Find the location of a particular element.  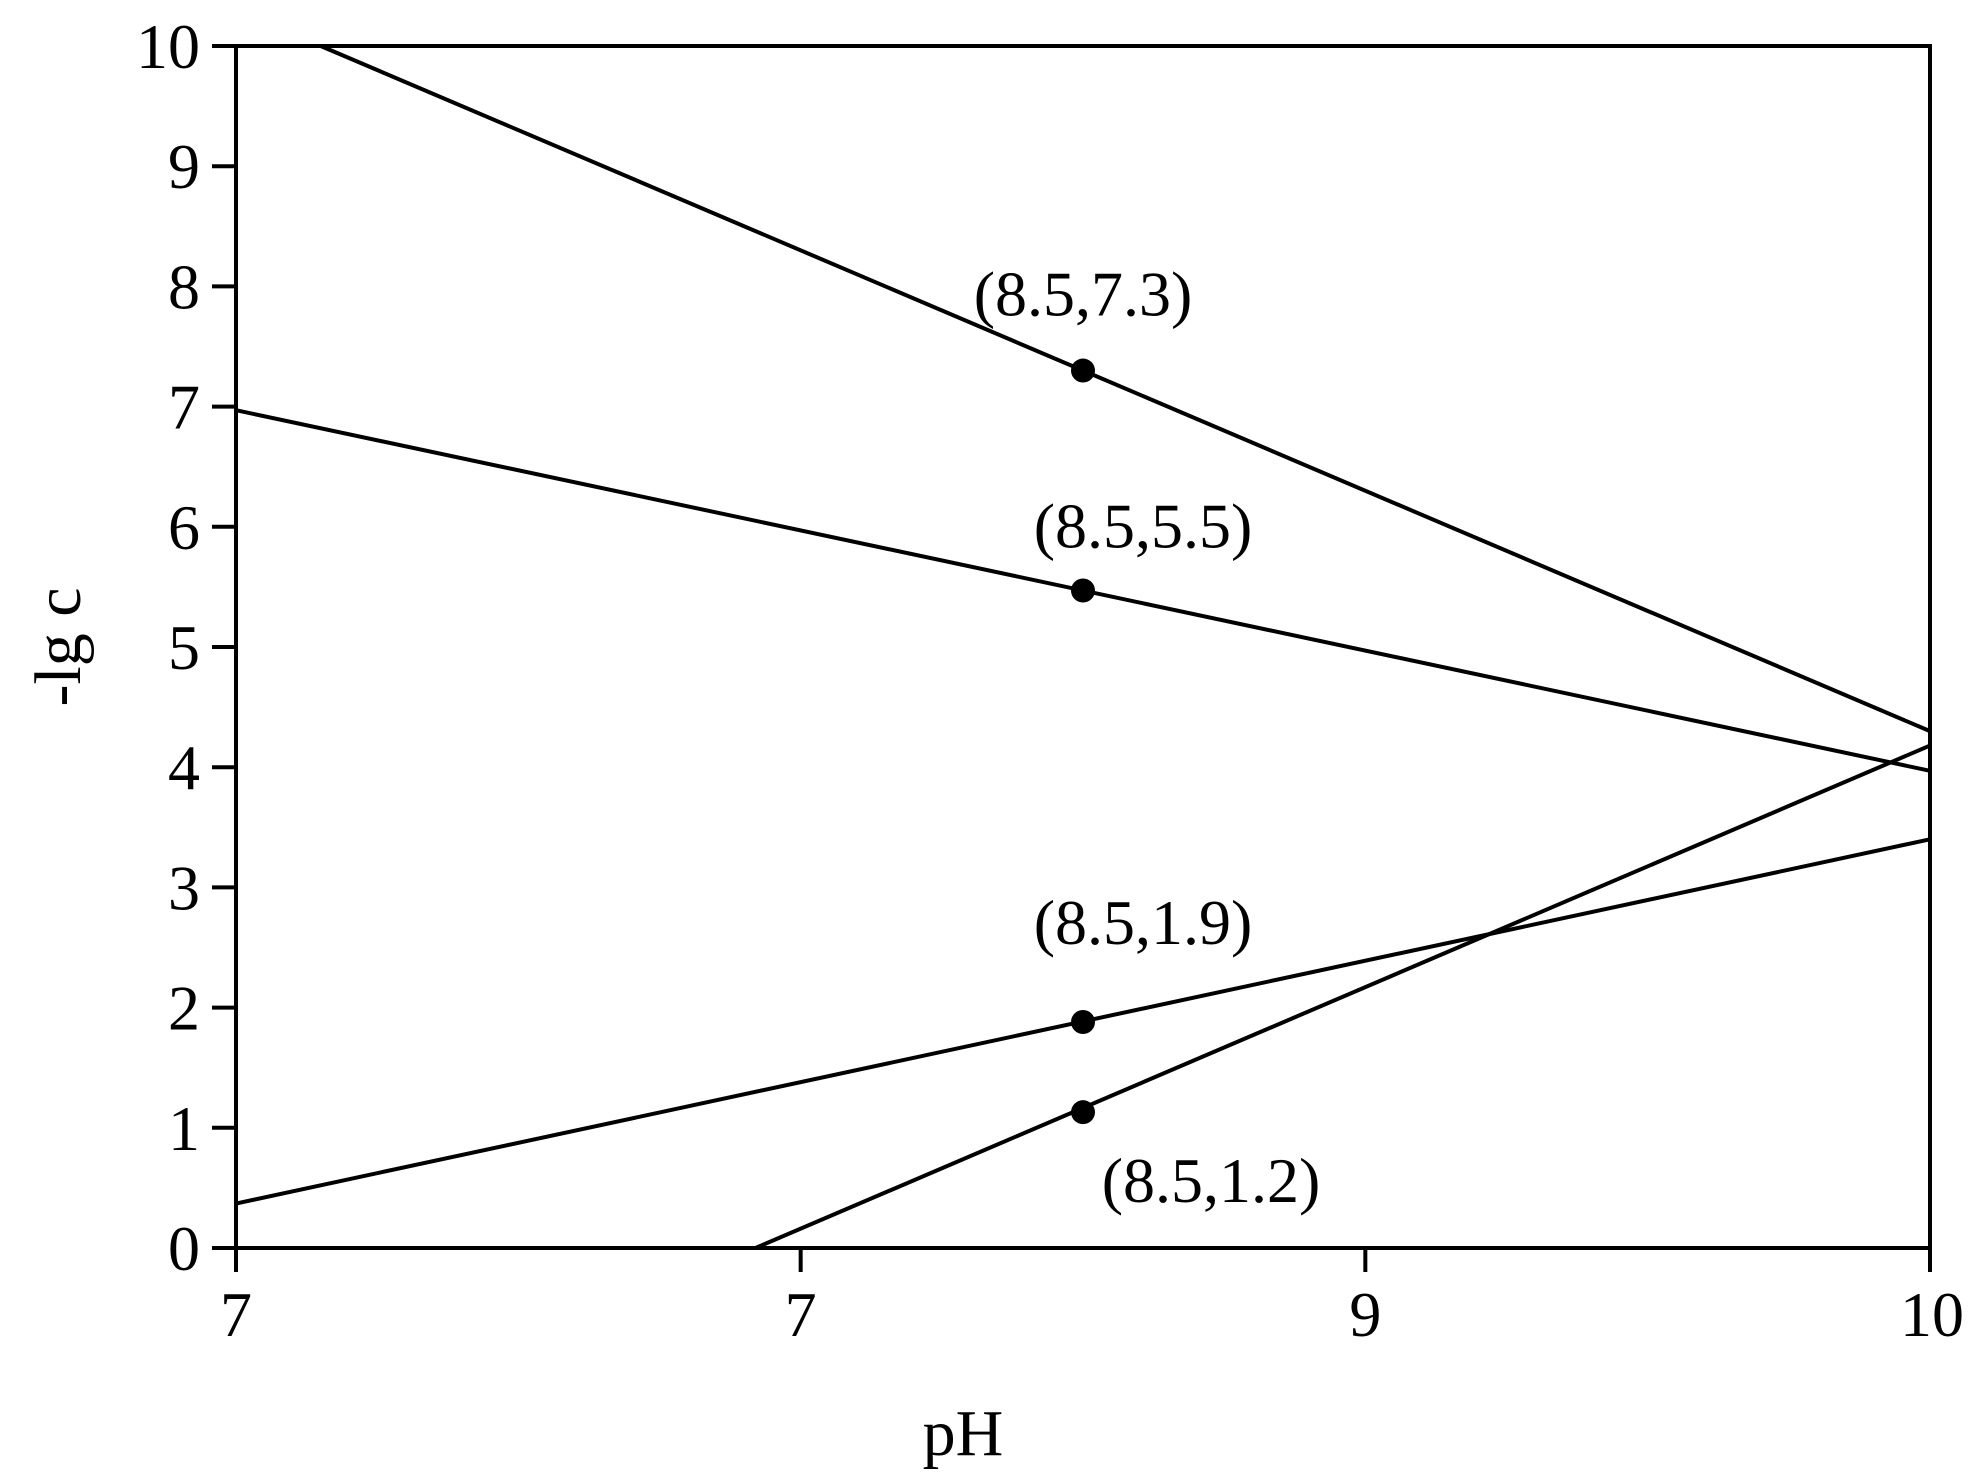

y-axis-title: -lg c is located at coordinates (58, 646).